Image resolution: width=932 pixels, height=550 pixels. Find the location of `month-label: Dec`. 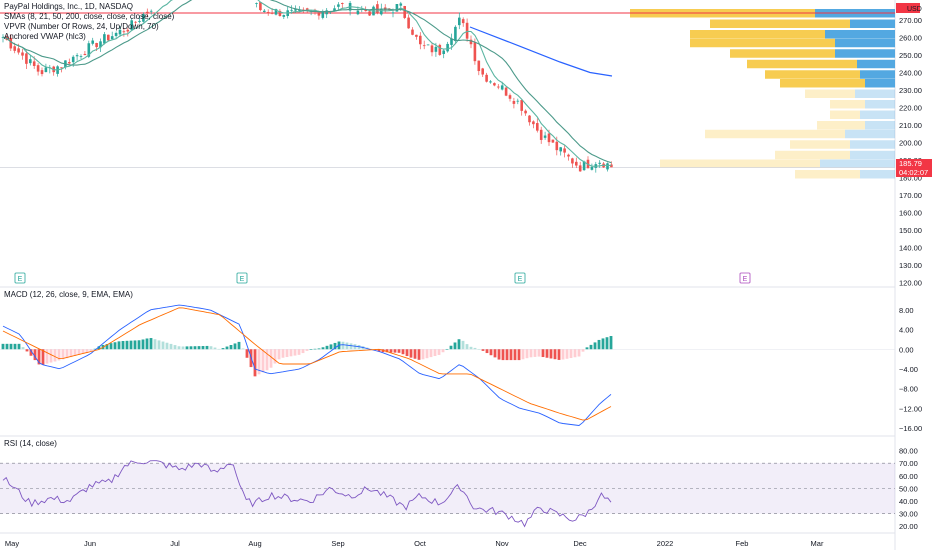

month-label: Dec is located at coordinates (580, 543).